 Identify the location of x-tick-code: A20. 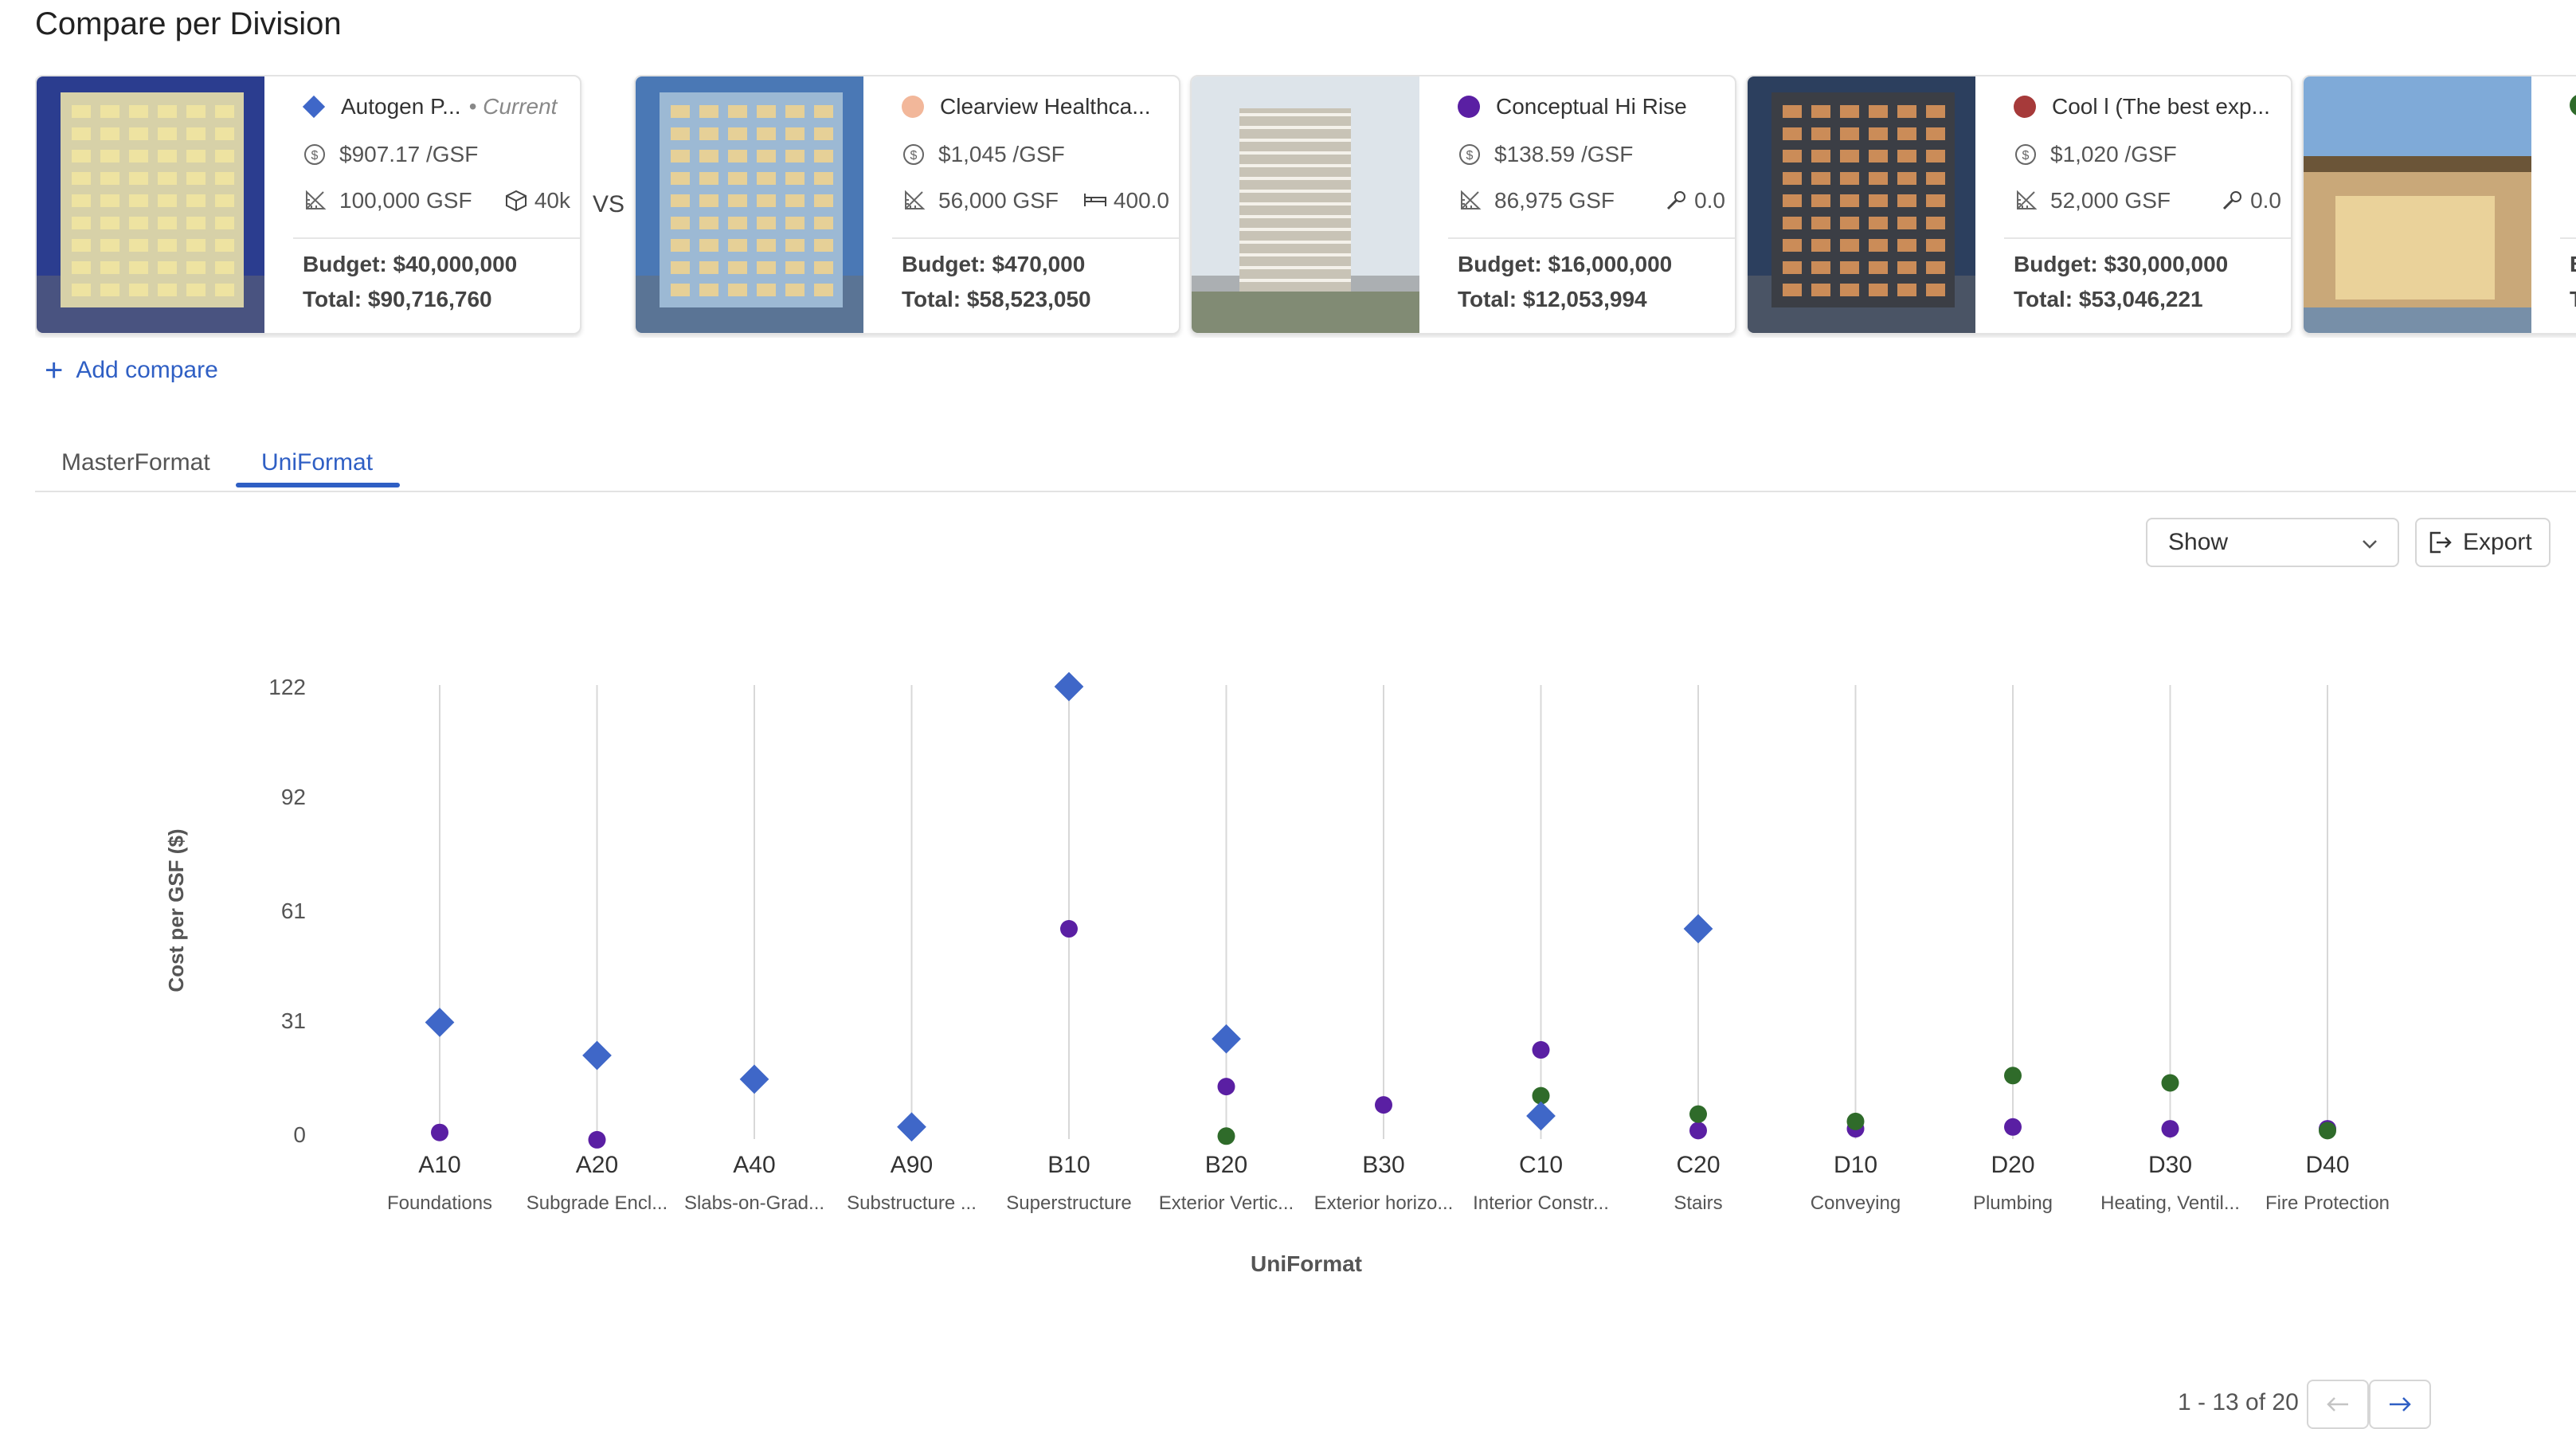
(597, 1165).